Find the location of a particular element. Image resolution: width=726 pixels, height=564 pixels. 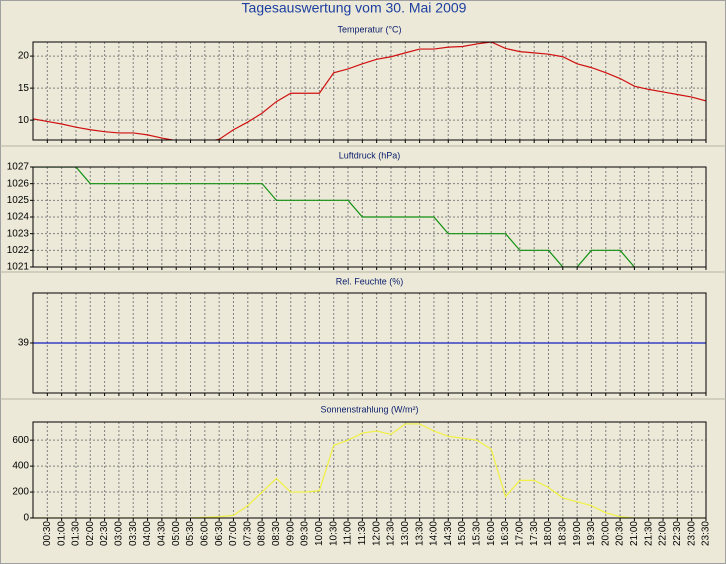

y-tick-label: 1023 is located at coordinates (18, 233).